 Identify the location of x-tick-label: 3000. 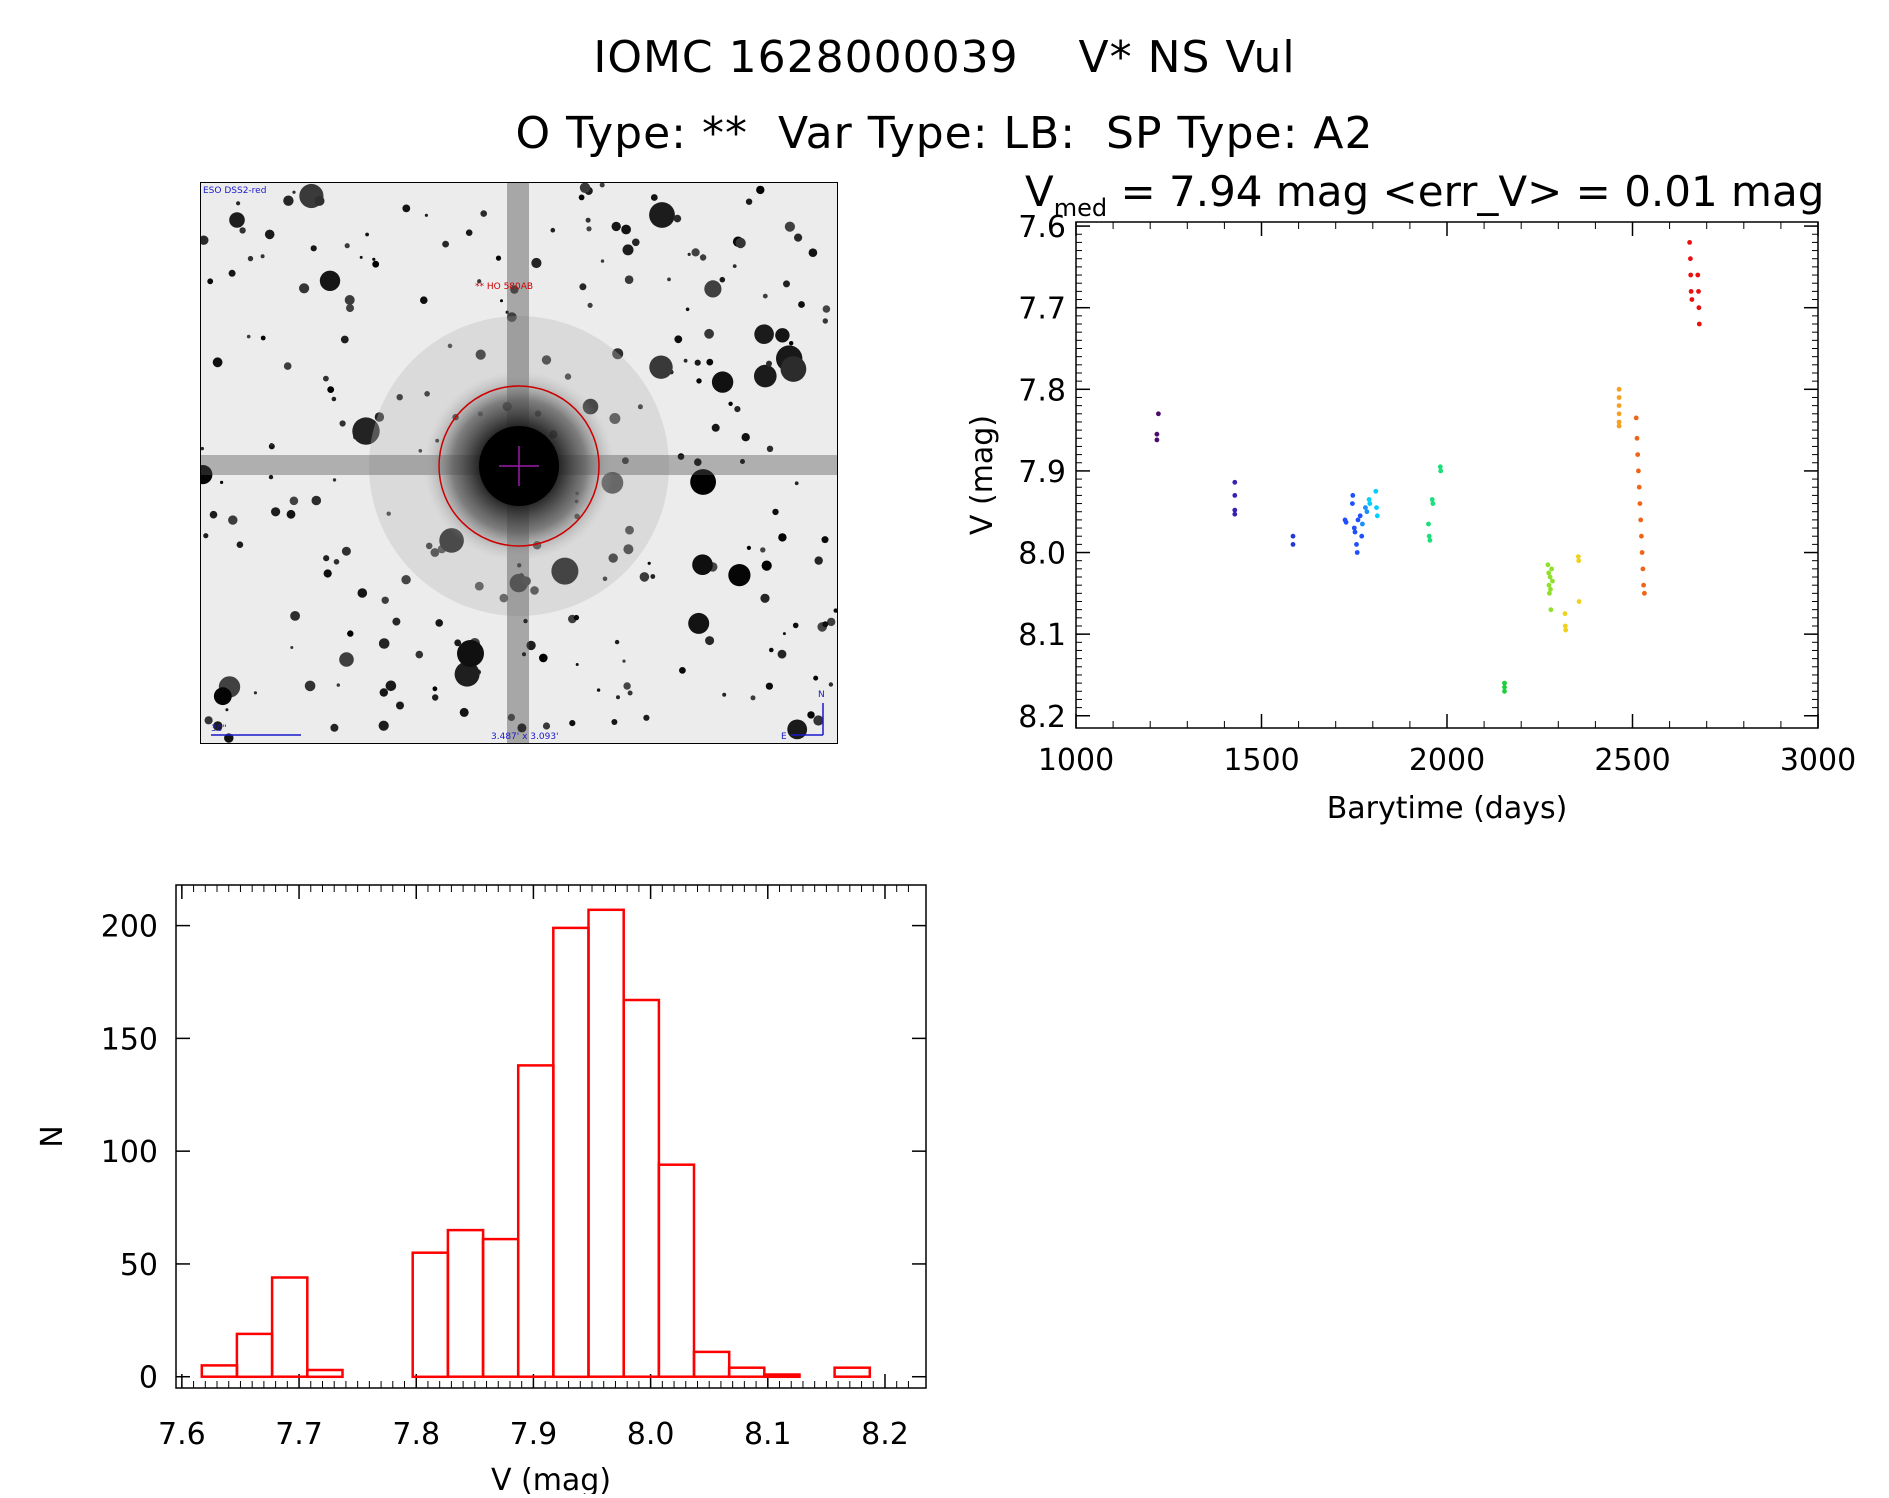
(1818, 760).